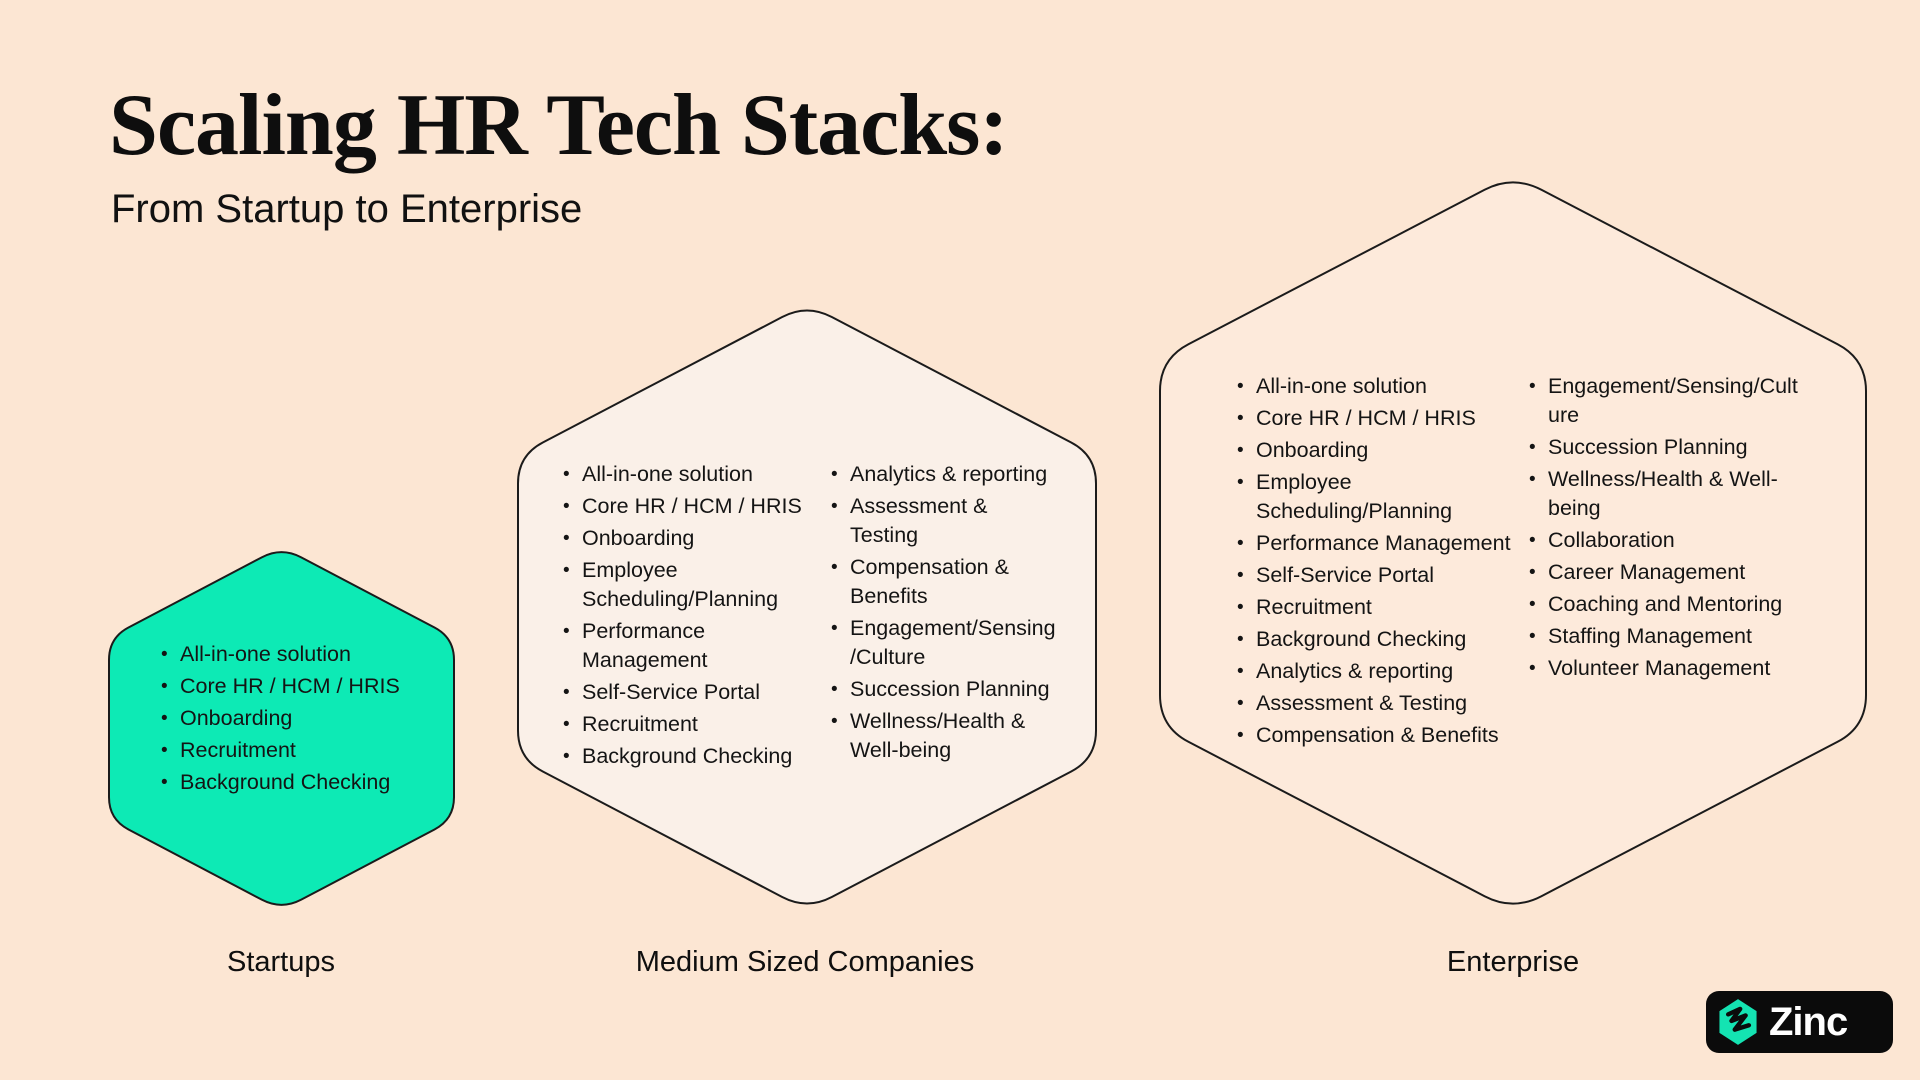 The width and height of the screenshot is (1920, 1080). Describe the element at coordinates (1674, 540) in the screenshot. I see `feature-item: Collaboration` at that location.